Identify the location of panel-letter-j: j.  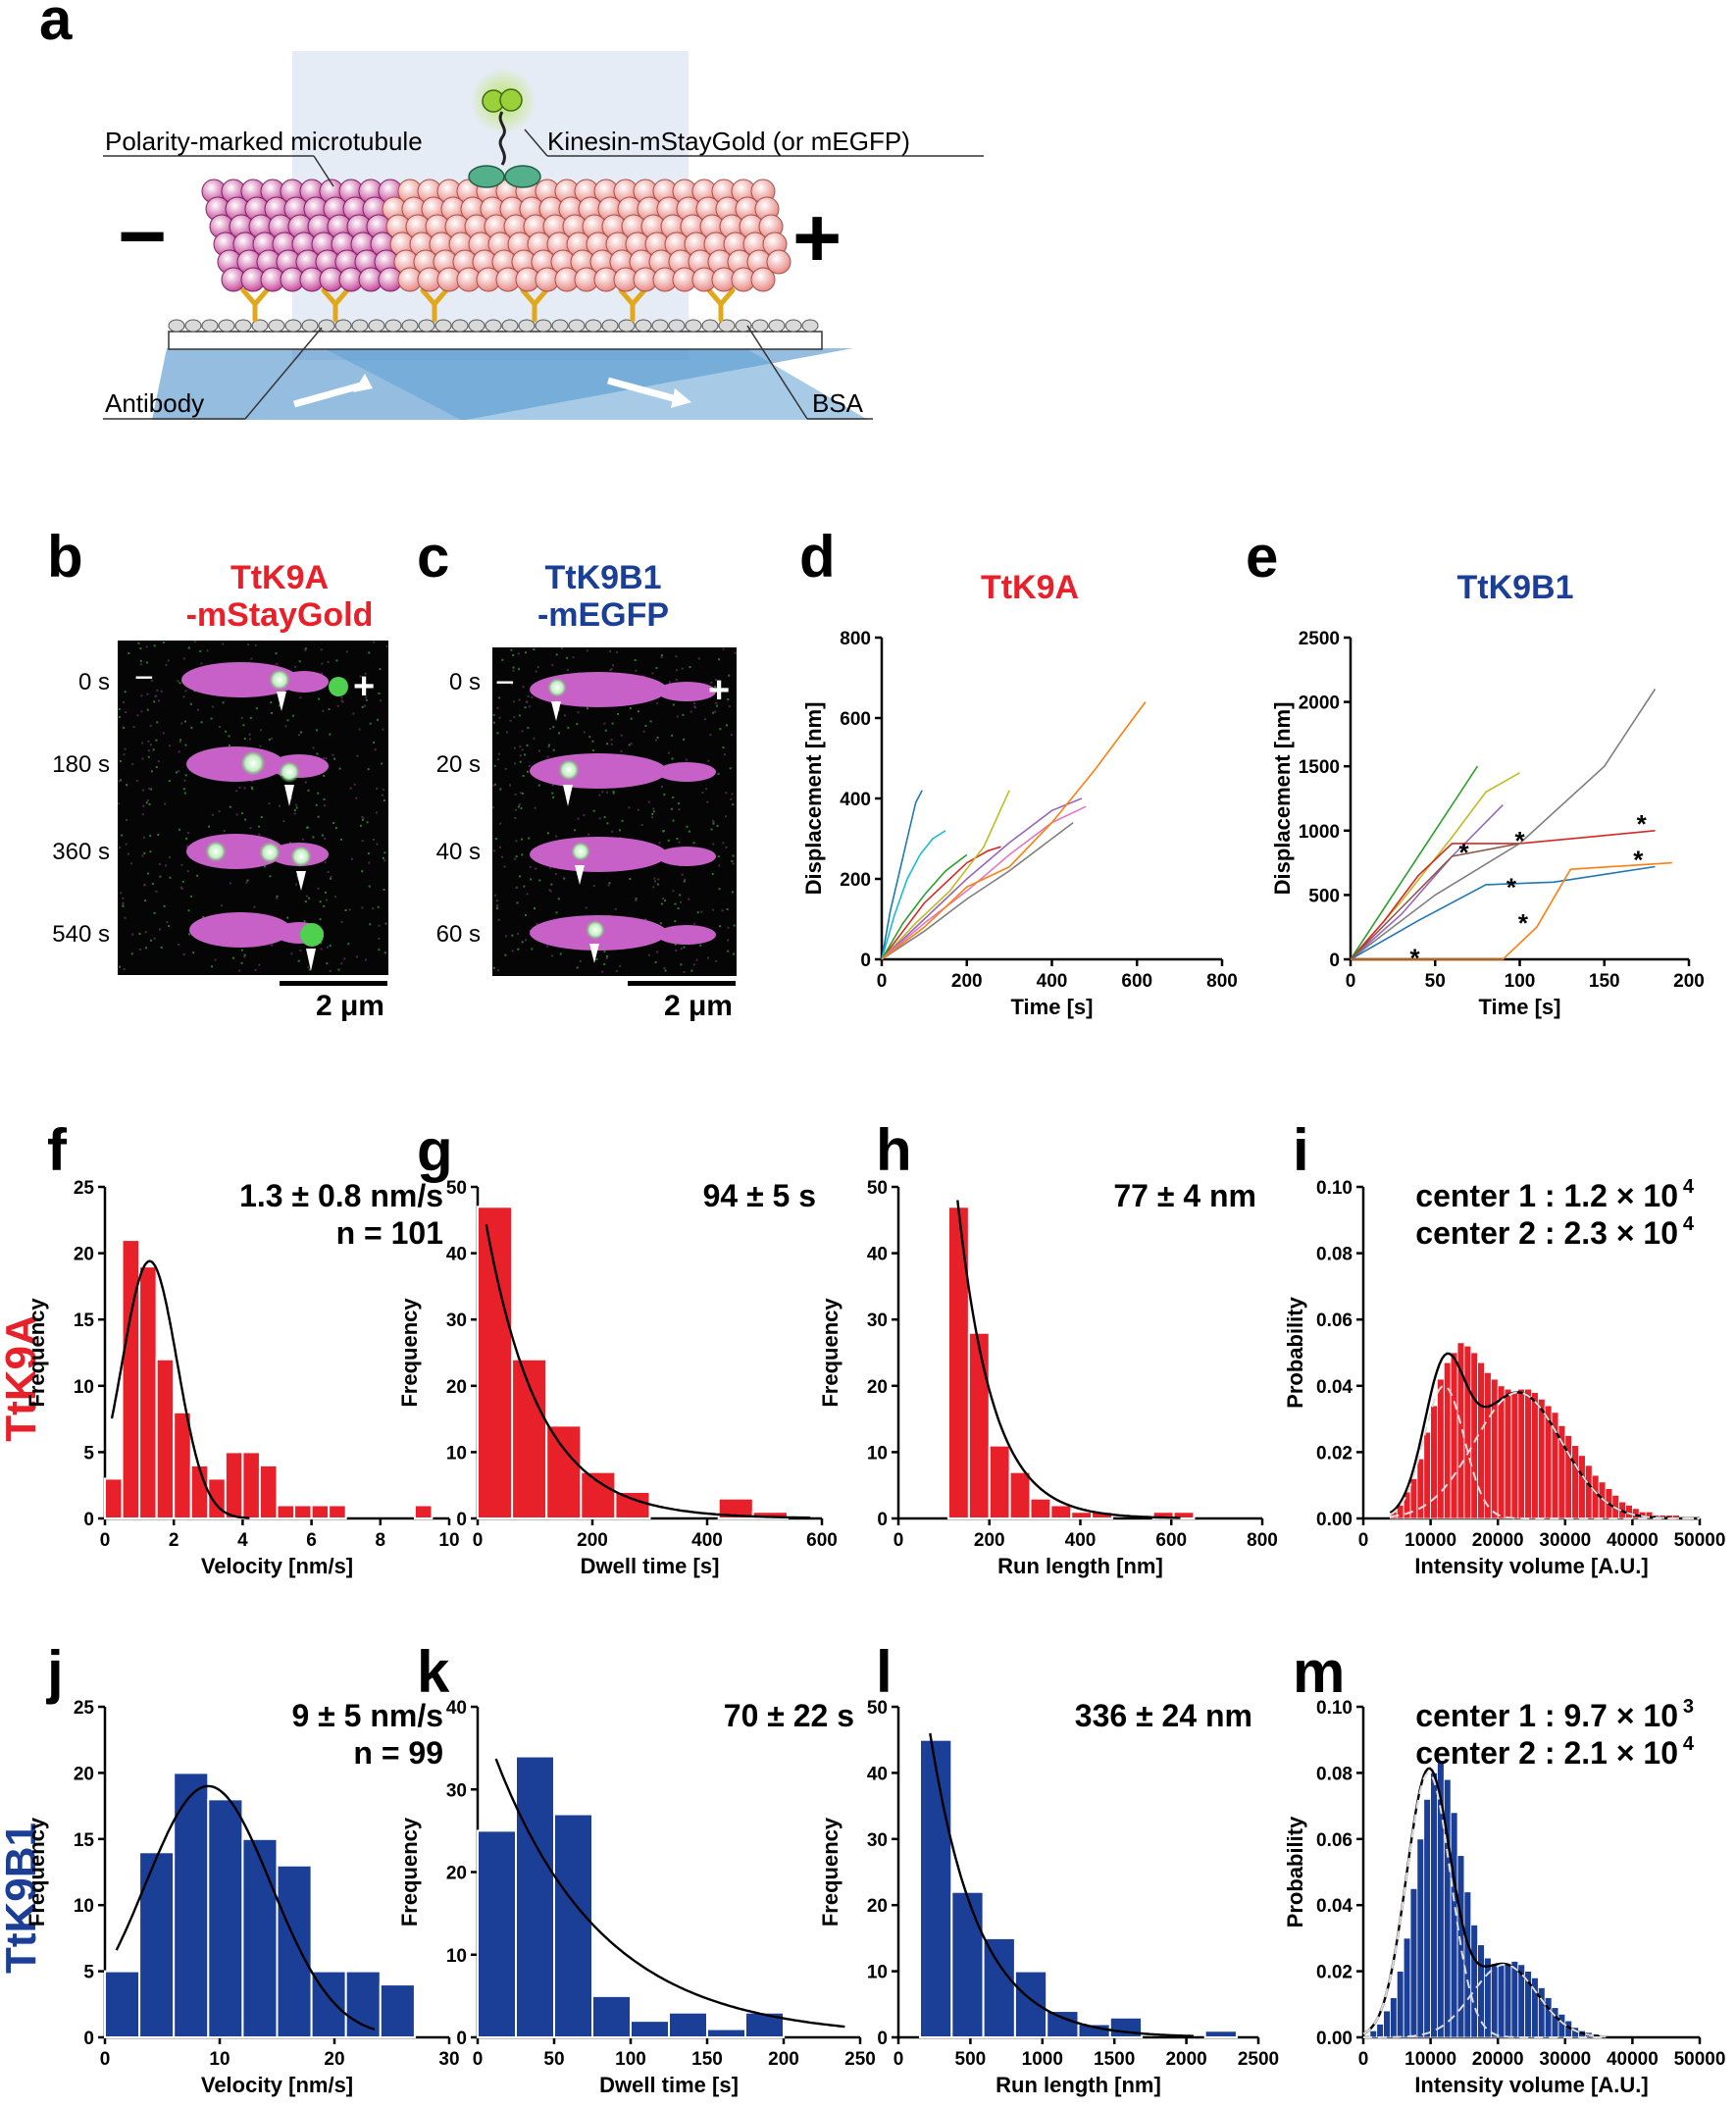
(55, 1672).